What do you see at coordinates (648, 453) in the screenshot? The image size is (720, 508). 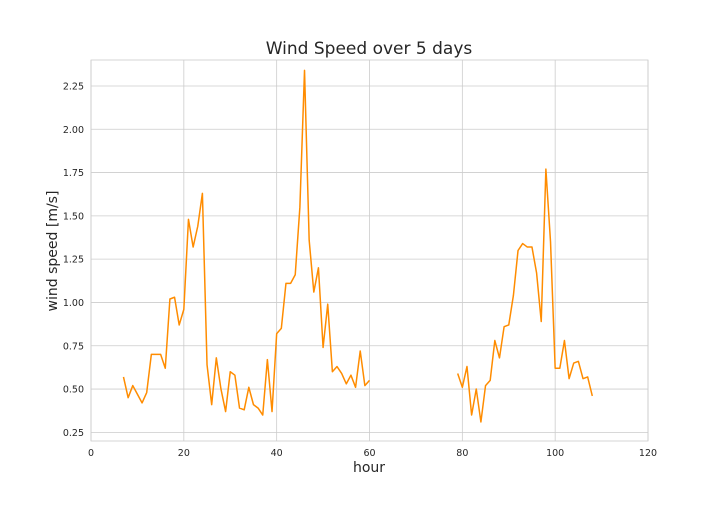 I see `x-tick-label: 120` at bounding box center [648, 453].